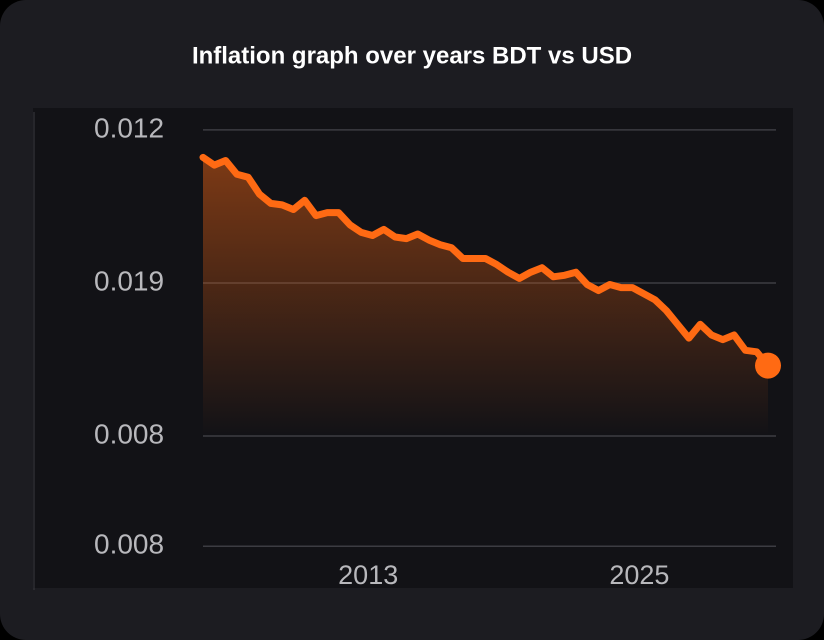 This screenshot has width=824, height=640. I want to click on y-tick-label: 0.019, so click(129, 280).